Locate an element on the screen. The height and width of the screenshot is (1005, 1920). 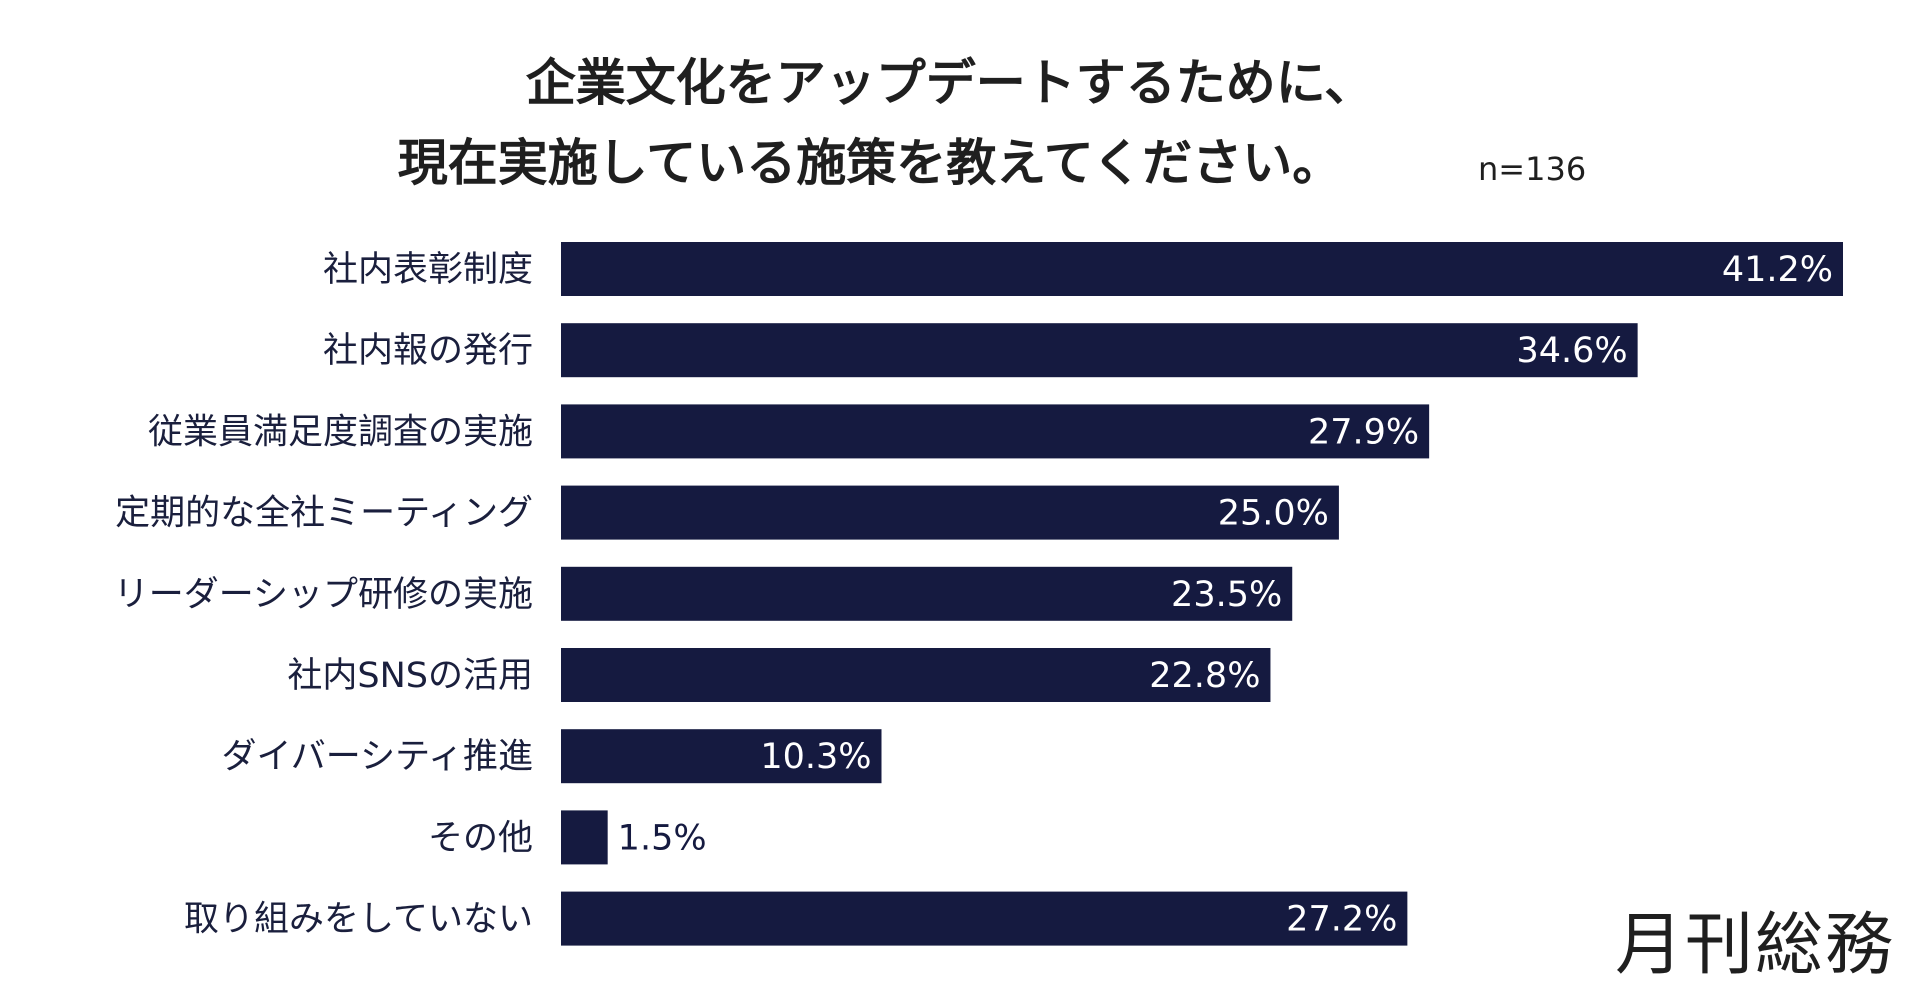
data-value-label: 27.9% is located at coordinates (1363, 432).